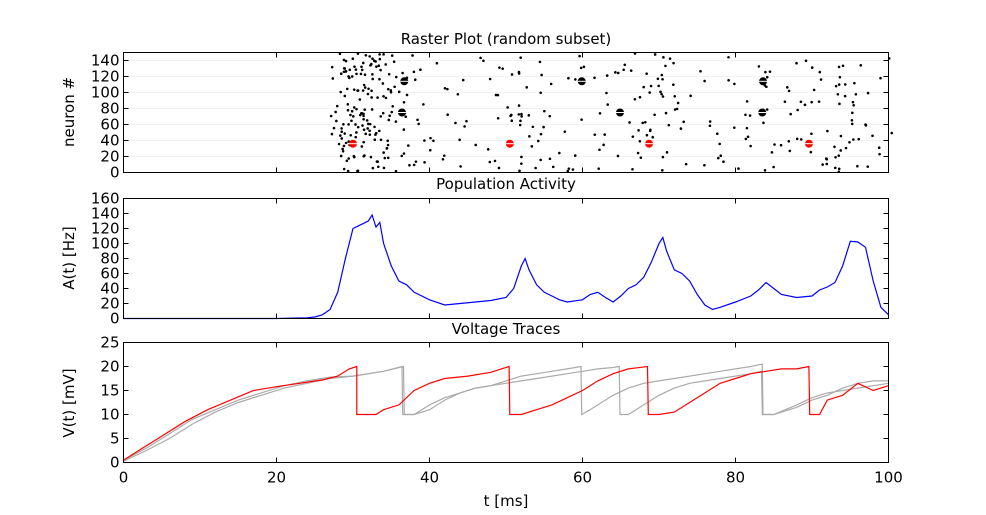  I want to click on voltage-ytick-label: 0, so click(115, 463).